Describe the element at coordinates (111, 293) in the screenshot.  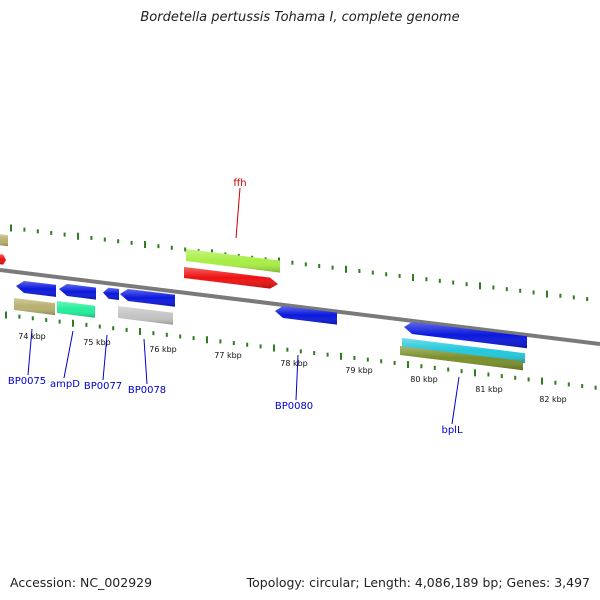
I see `BP0077-feature-shading` at that location.